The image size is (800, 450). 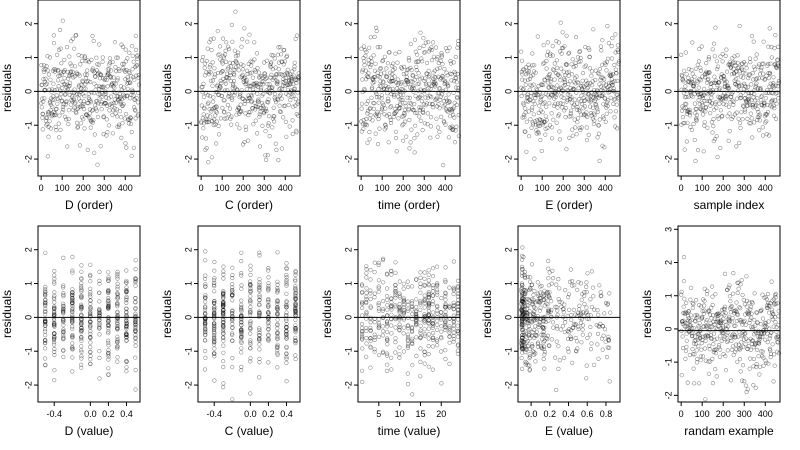 I want to click on x-tick-label: 0.2, so click(x=550, y=414).